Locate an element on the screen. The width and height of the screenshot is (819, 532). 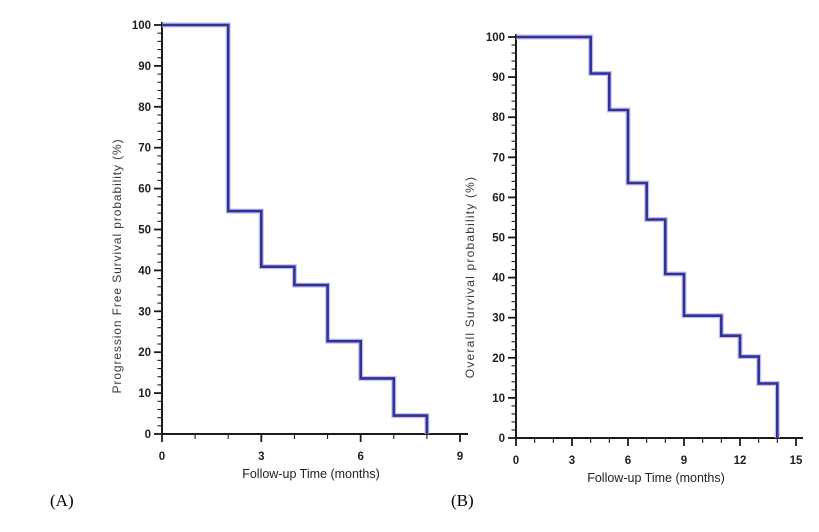
y-axis-label: Overall Survival probability (%) is located at coordinates (470, 277).